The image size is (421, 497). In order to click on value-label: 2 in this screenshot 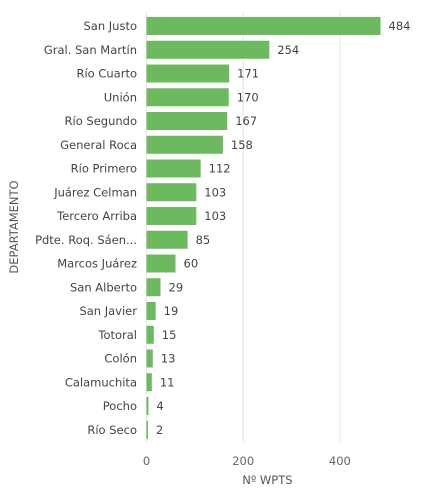, I will do `click(159, 430)`.